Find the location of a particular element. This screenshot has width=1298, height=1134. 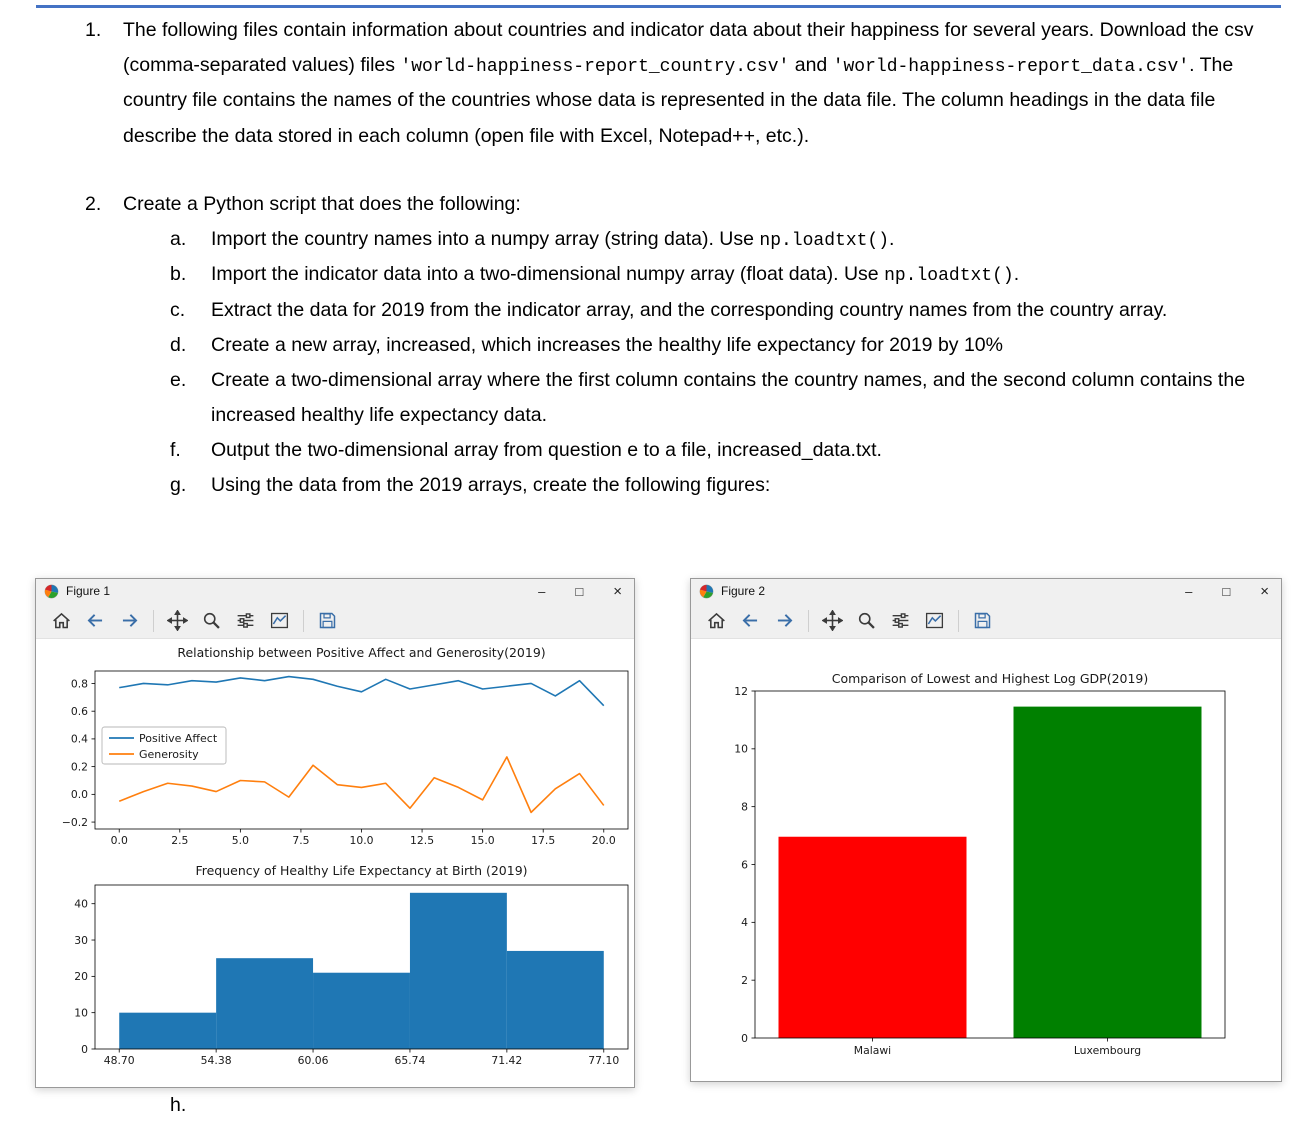

code-snippet: np.loadtxt() is located at coordinates (824, 240).